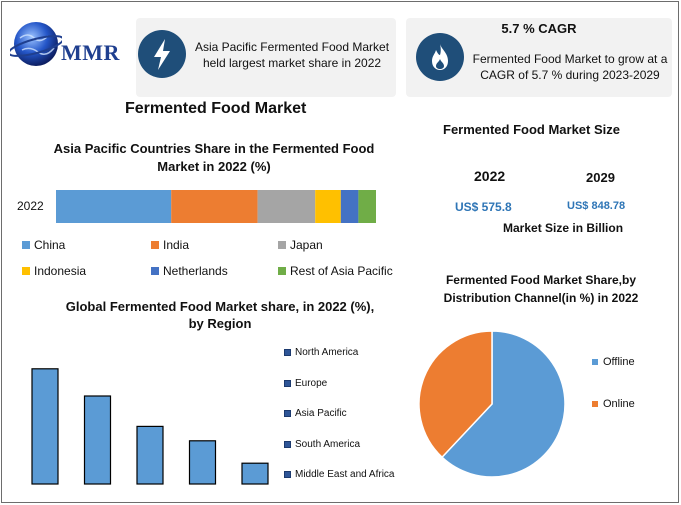 The height and width of the screenshot is (505, 681). Describe the element at coordinates (596, 206) in the screenshot. I see `market-size-2029-value: US$ 848.78` at that location.